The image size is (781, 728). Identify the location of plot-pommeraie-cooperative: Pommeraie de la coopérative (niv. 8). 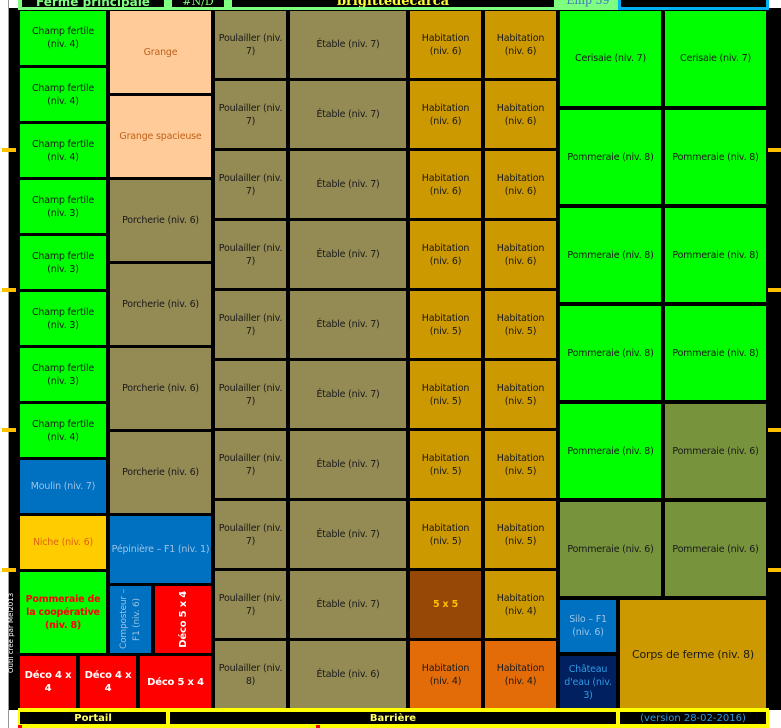
(63, 612).